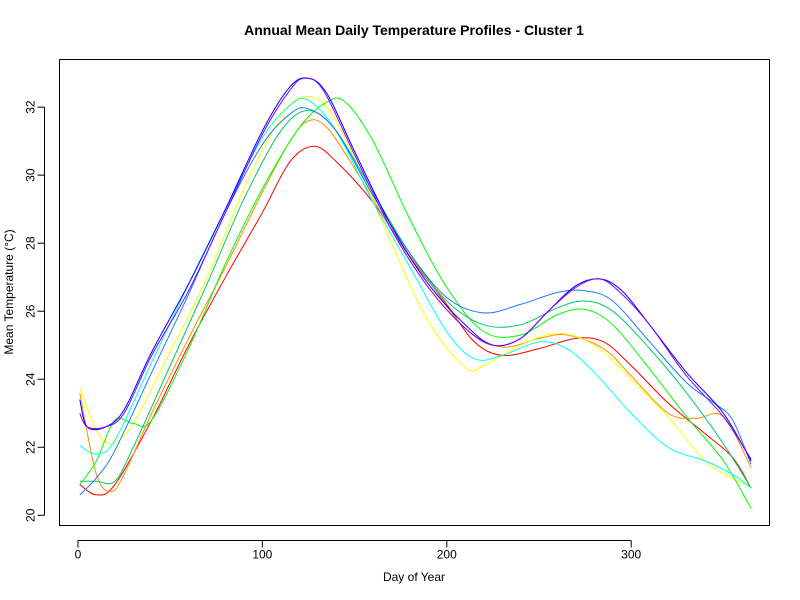 This screenshot has width=800, height=600. Describe the element at coordinates (31, 243) in the screenshot. I see `y-tick-label: 28` at that location.